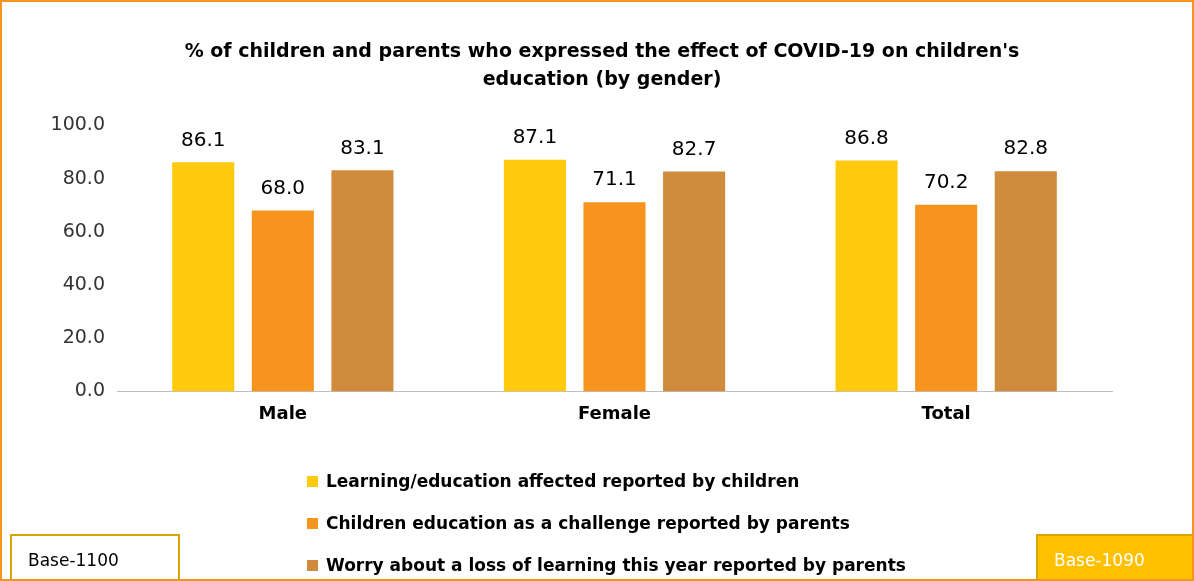  What do you see at coordinates (89, 389) in the screenshot?
I see `y-tick-label: 0.0` at bounding box center [89, 389].